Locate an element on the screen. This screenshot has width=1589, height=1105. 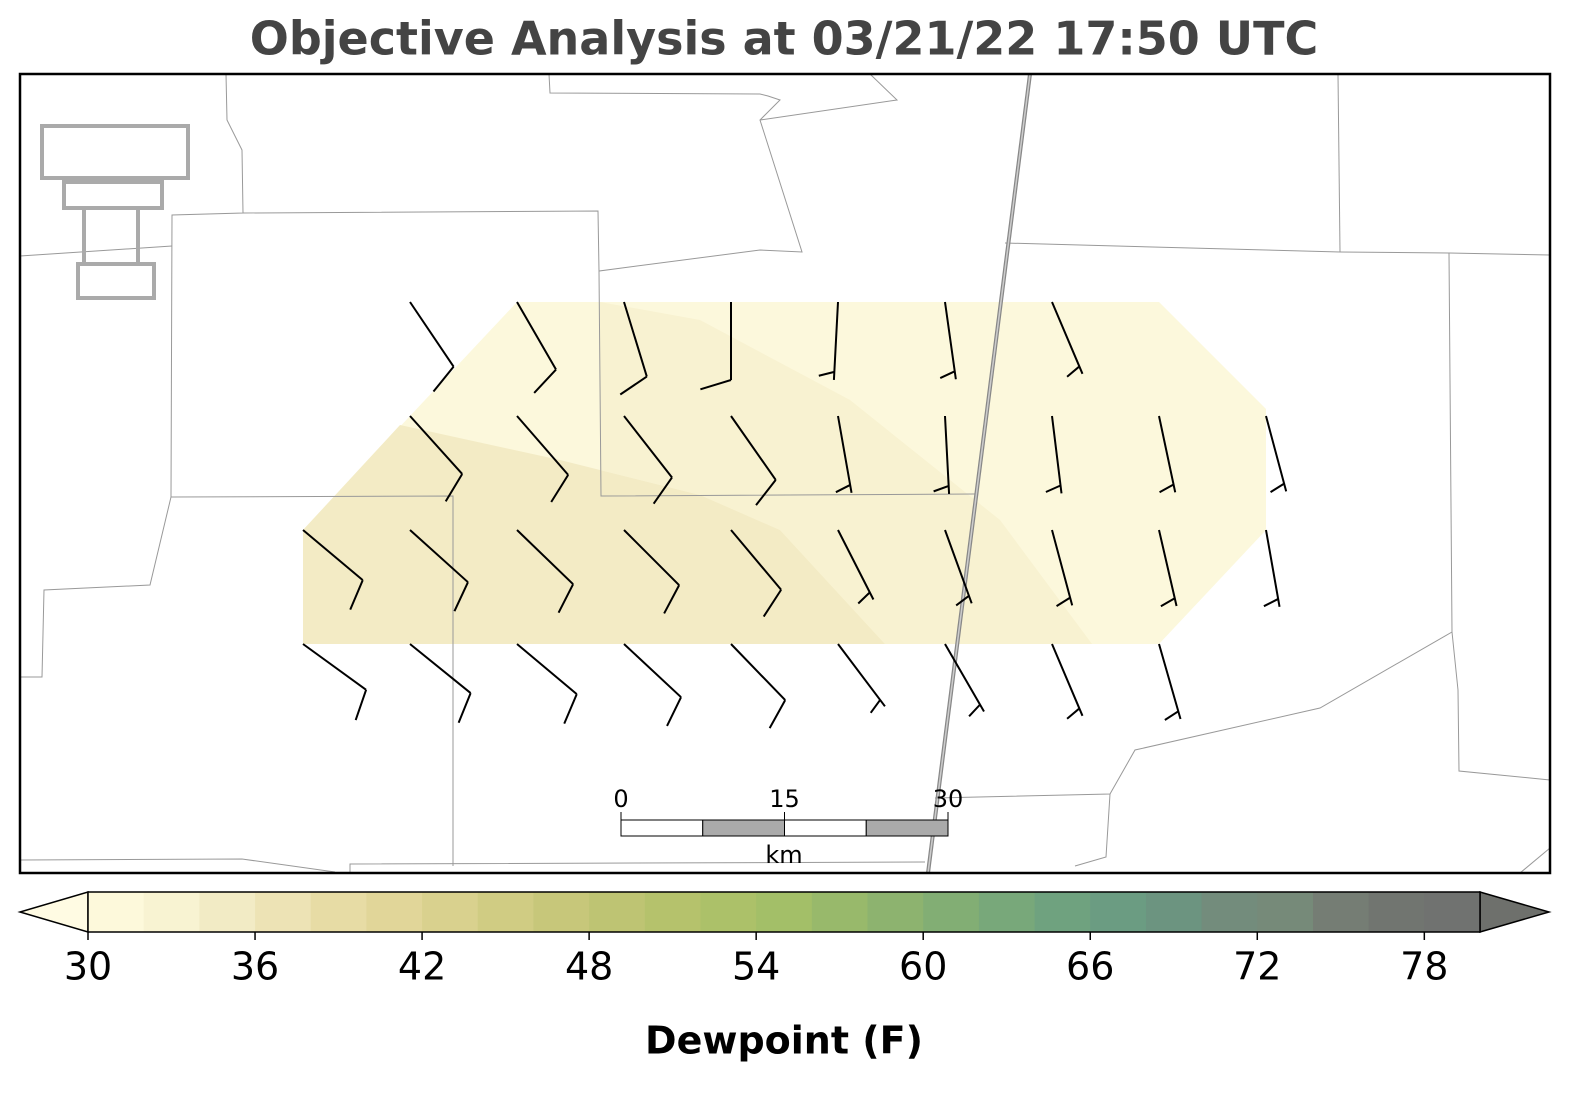
colorbar-extend-min is located at coordinates (53, 912).